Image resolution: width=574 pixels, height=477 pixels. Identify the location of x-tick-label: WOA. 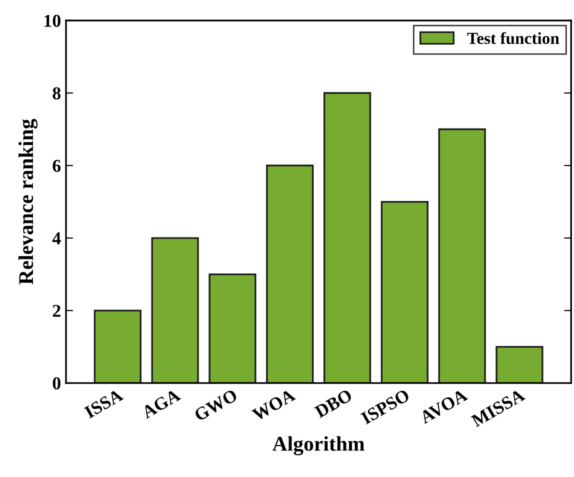
(273, 405).